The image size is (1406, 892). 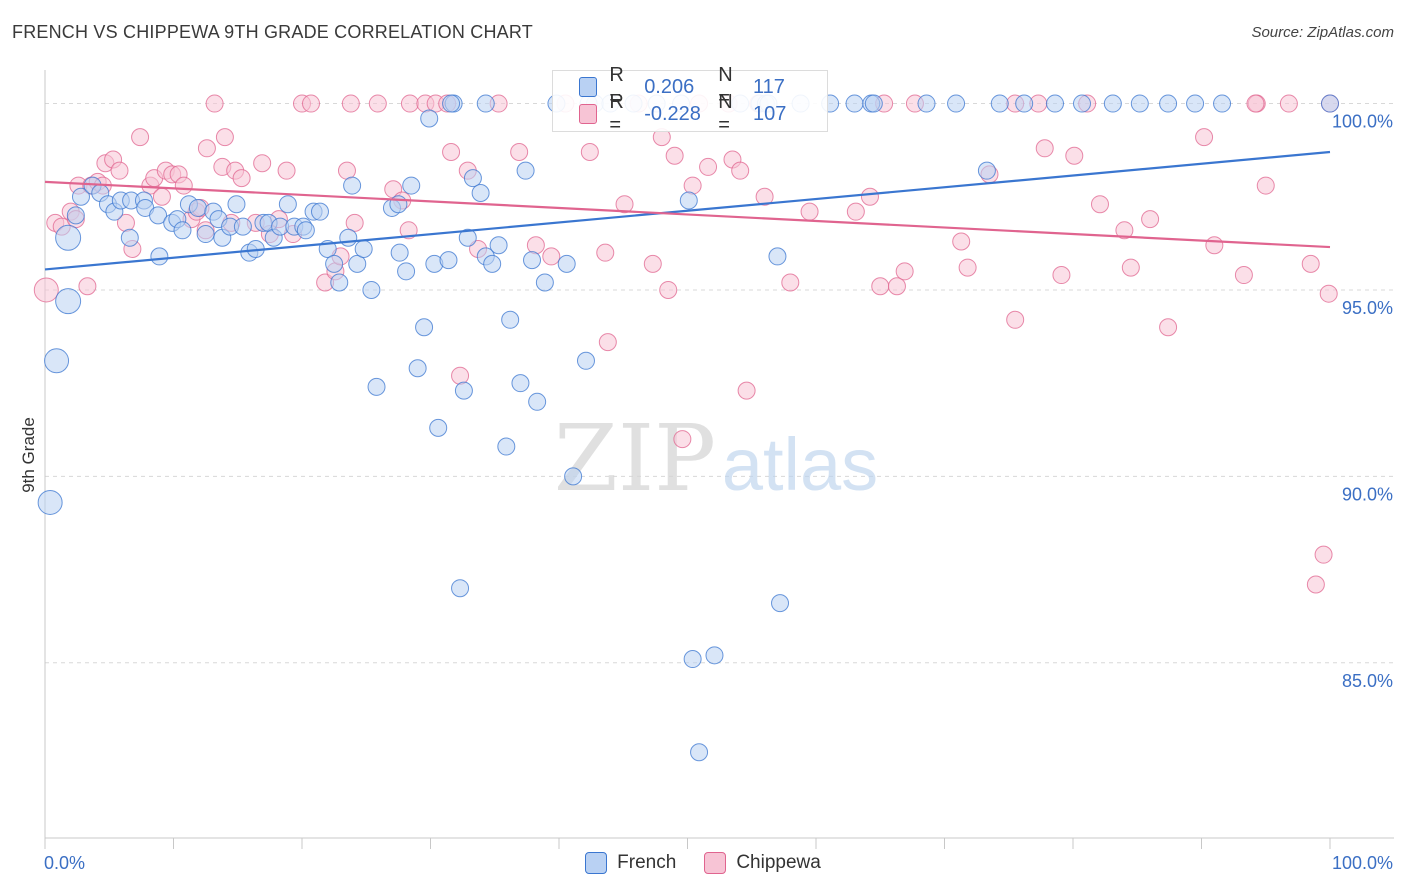 What do you see at coordinates (28, 455) in the screenshot?
I see `y-axis-label: 9th Grade` at bounding box center [28, 455].